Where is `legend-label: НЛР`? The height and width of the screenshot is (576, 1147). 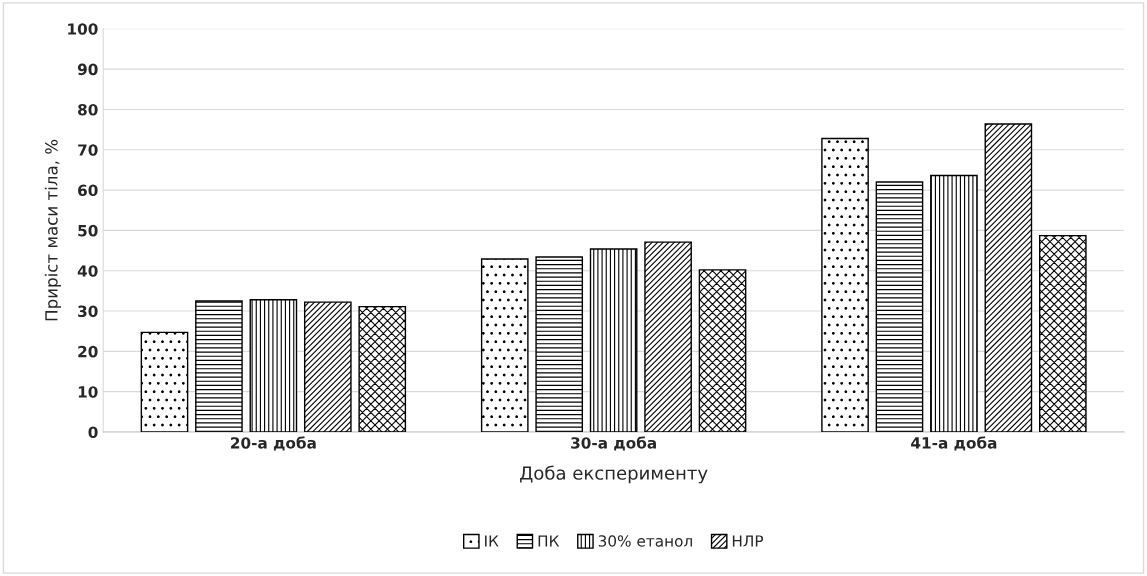 legend-label: НЛР is located at coordinates (748, 541).